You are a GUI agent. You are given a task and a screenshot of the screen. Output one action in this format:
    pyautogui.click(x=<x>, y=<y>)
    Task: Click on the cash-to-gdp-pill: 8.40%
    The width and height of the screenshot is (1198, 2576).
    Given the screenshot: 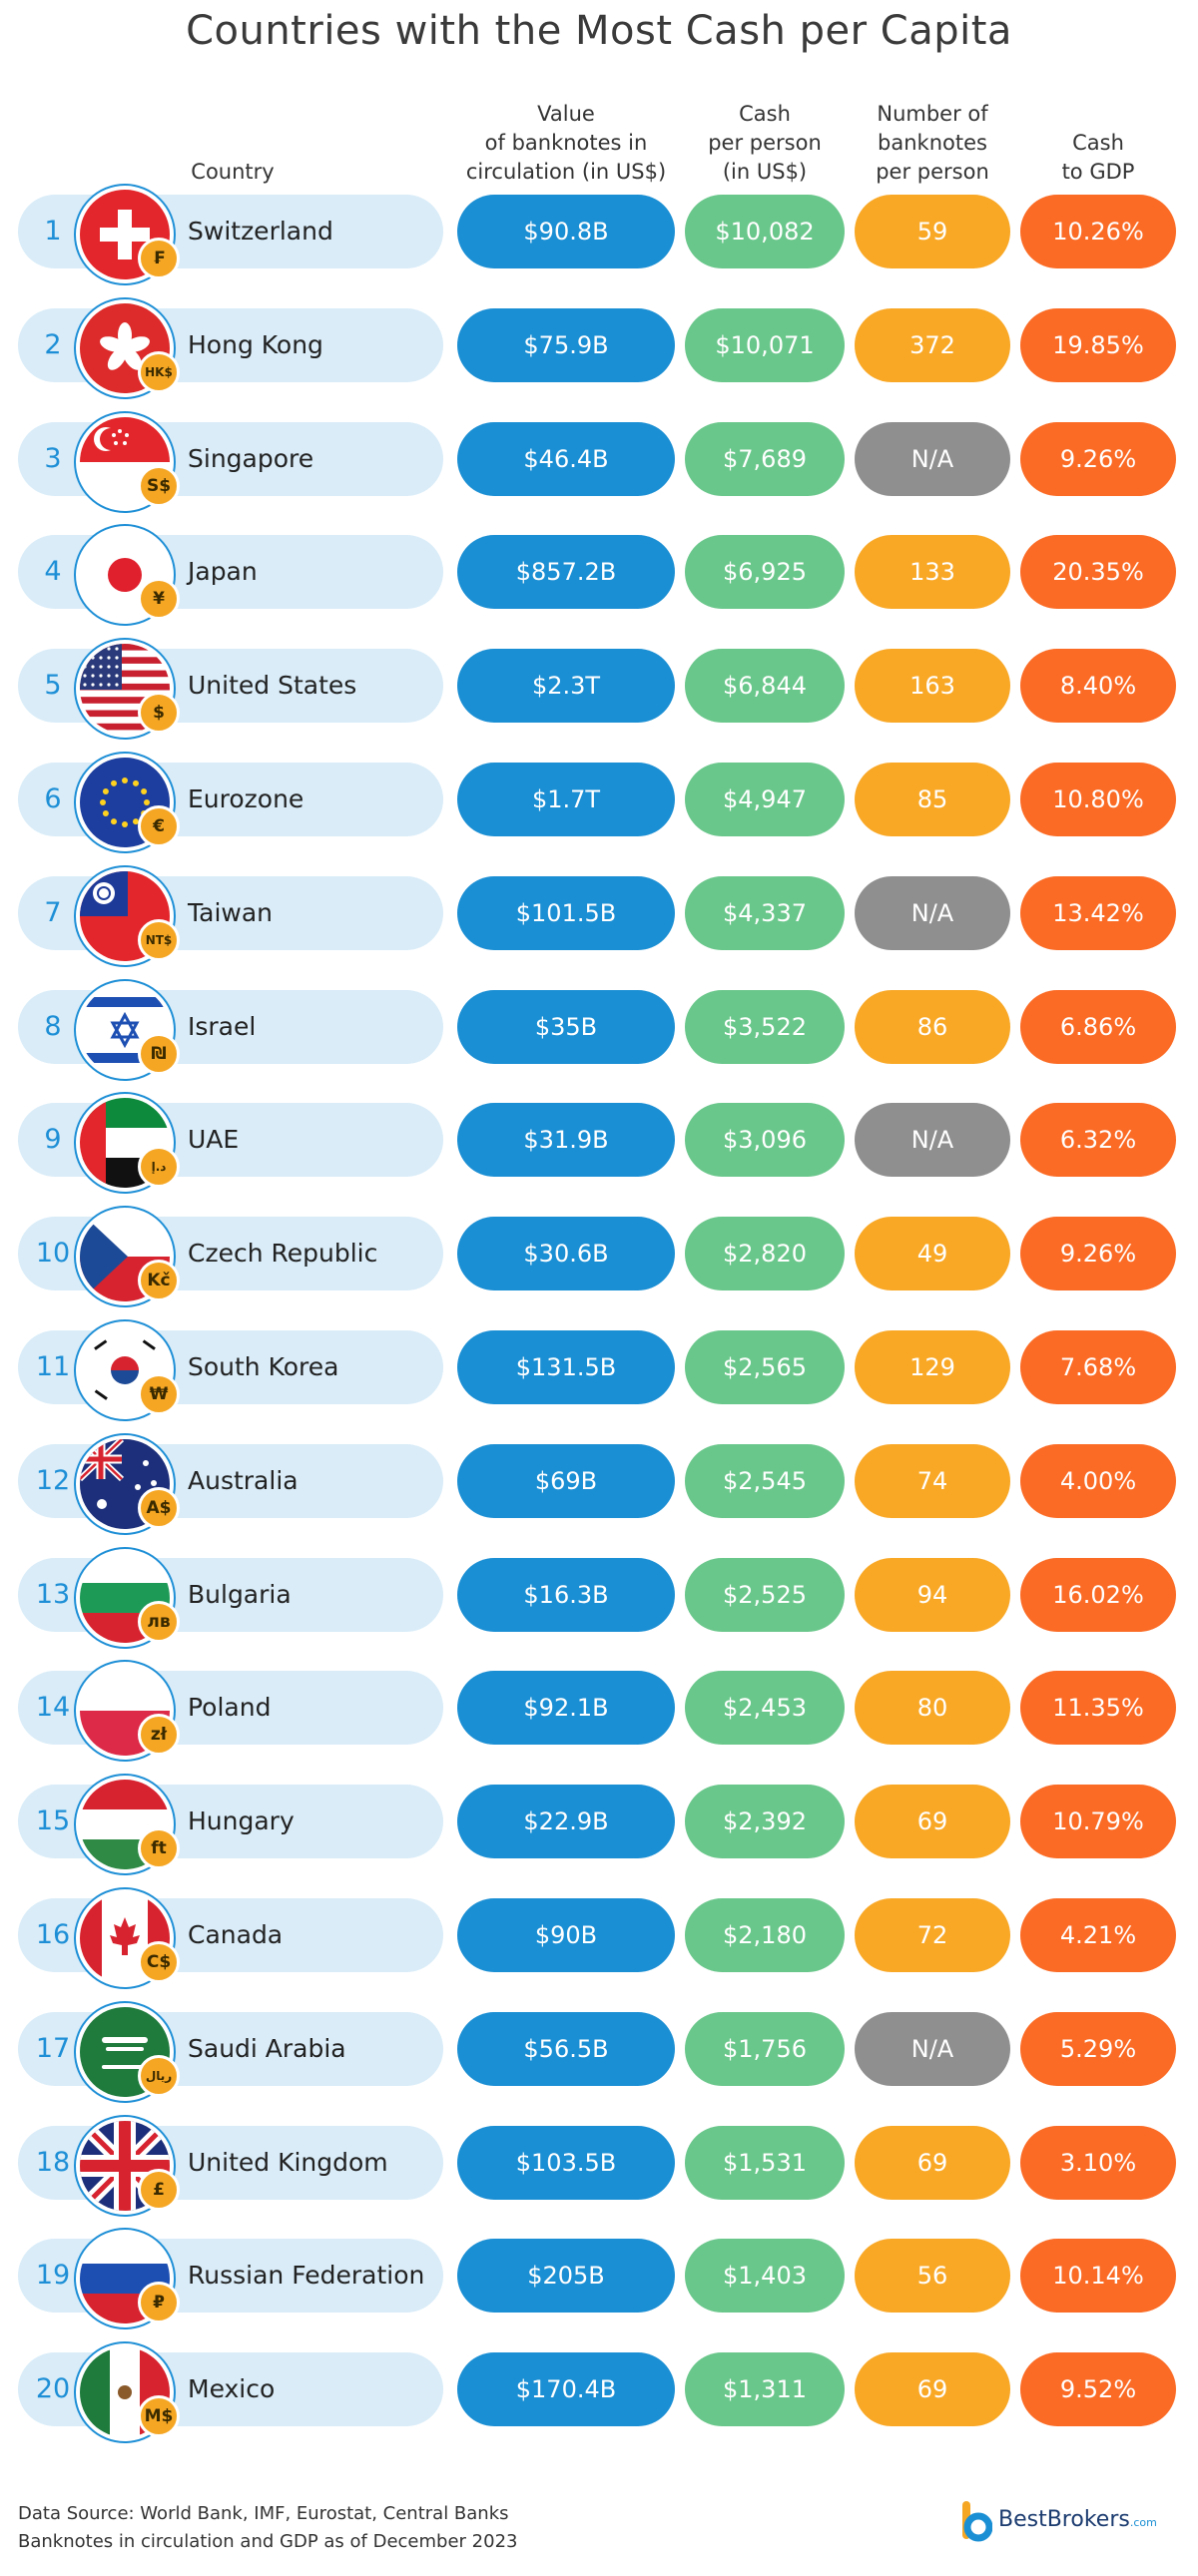 What is the action you would take?
    pyautogui.click(x=1098, y=686)
    